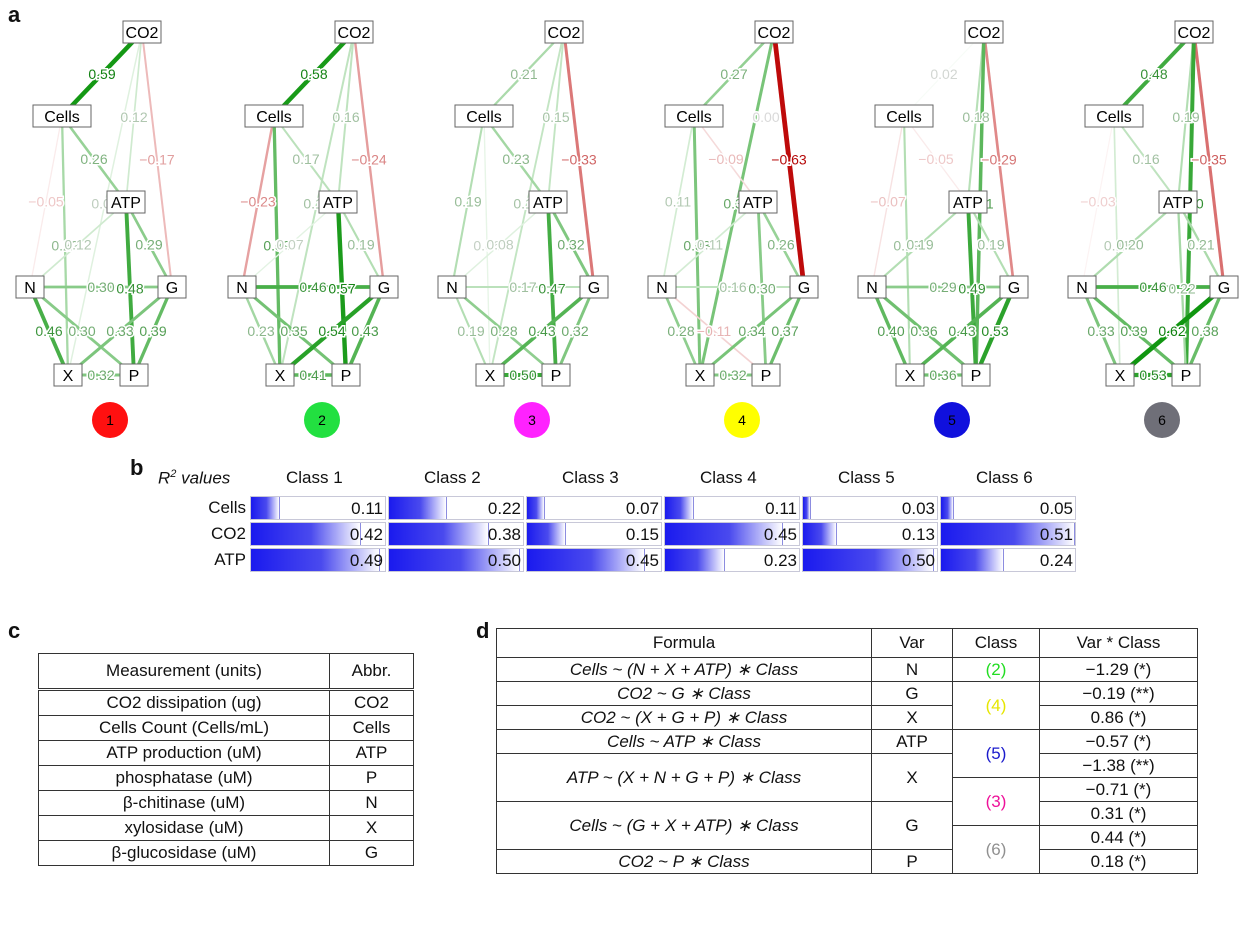  I want to click on r2-value-label: 0.23, so click(780, 560).